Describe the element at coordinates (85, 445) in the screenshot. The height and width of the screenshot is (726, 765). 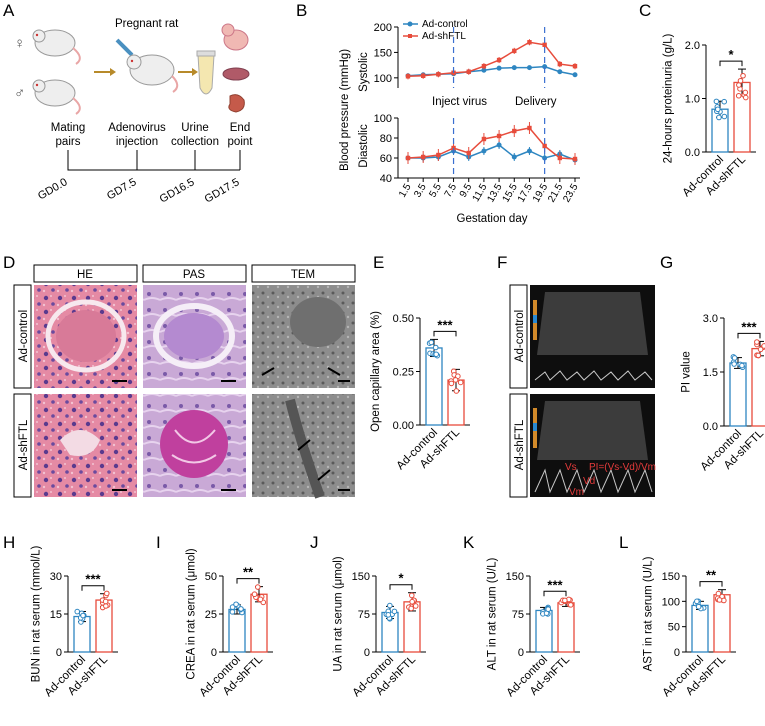
I see `image-he-shftl` at that location.